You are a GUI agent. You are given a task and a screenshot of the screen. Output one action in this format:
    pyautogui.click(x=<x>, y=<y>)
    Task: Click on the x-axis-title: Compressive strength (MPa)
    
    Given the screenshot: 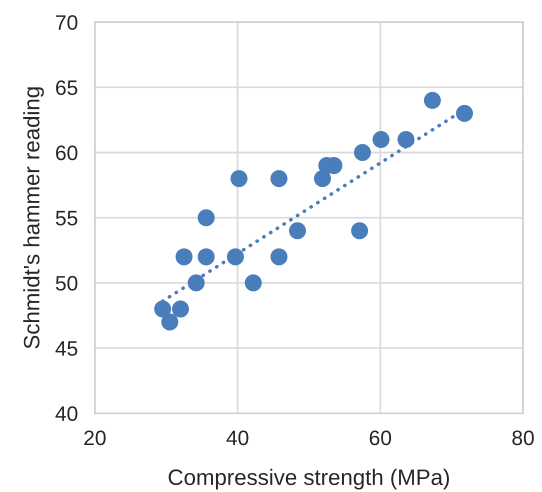 What is the action you would take?
    pyautogui.click(x=308, y=479)
    